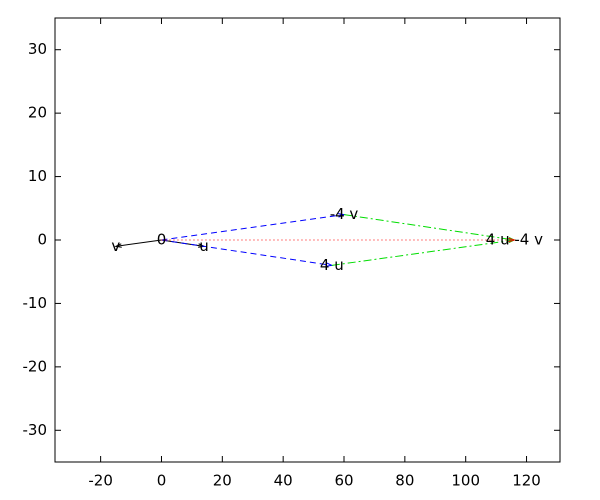 The image size is (600, 500). Describe the element at coordinates (222, 481) in the screenshot. I see `x-tick-label: 20` at that location.